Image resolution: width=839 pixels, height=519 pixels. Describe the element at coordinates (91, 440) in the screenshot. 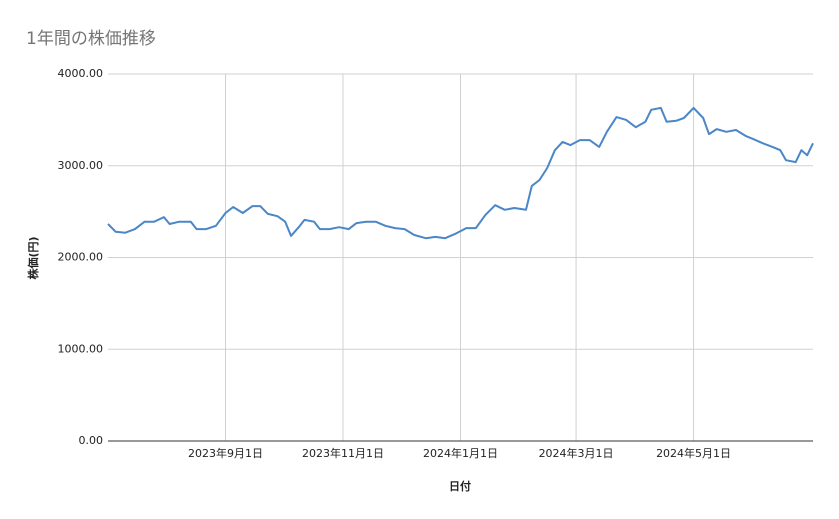

I see `y-tick-label: 0.00` at that location.